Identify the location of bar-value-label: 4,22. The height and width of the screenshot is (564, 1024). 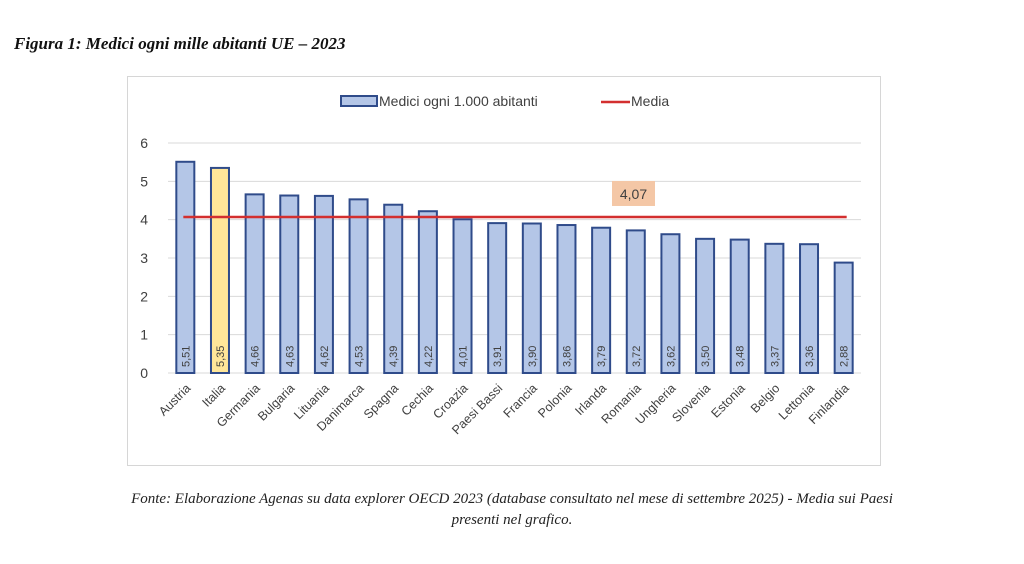
(429, 356).